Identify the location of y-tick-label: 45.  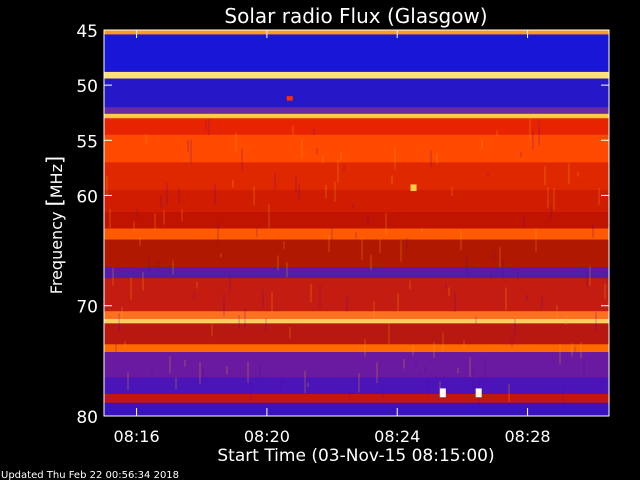
(87, 32).